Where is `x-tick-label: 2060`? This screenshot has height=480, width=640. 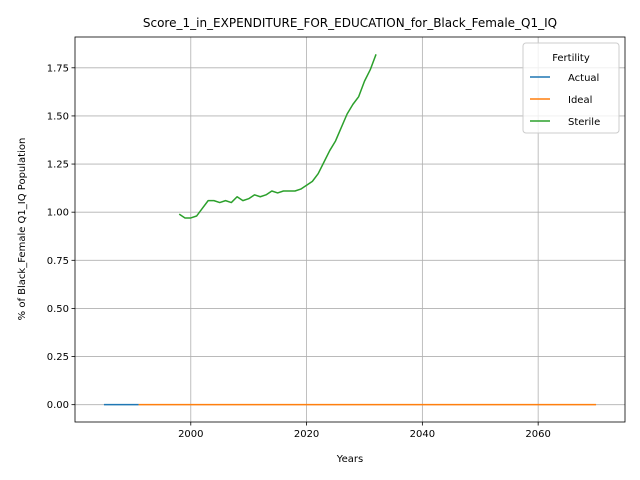 x-tick-label: 2060 is located at coordinates (537, 434).